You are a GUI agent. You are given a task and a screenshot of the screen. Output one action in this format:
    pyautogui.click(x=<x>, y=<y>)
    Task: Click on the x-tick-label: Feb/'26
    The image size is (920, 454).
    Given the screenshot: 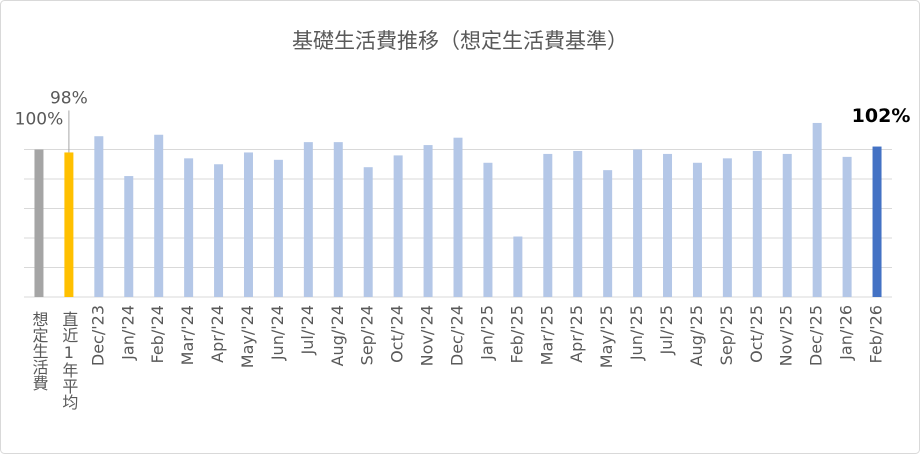 What is the action you would take?
    pyautogui.click(x=876, y=334)
    